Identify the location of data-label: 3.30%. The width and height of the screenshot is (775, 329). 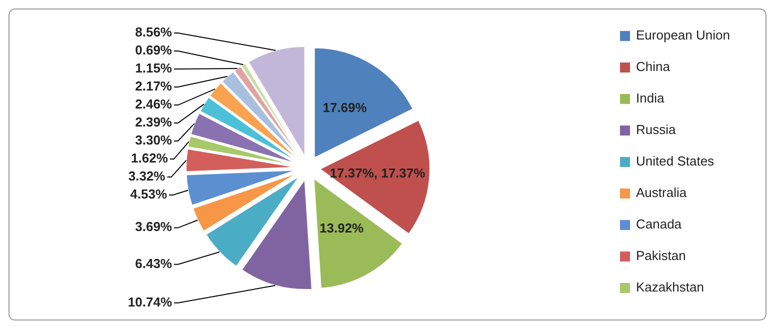
(153, 140).